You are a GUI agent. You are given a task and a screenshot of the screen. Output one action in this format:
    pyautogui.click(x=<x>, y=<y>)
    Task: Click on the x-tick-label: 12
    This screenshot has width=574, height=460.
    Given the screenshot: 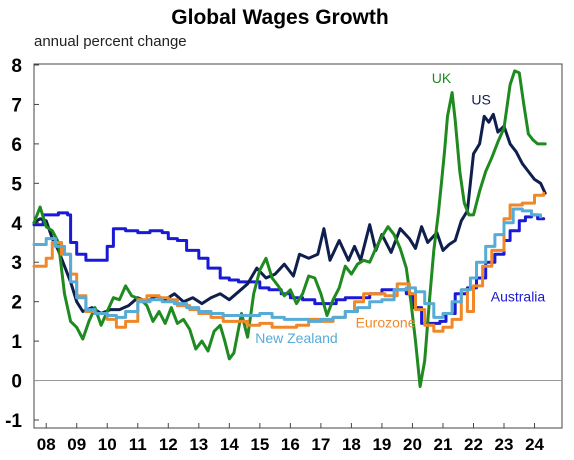 What is the action you would take?
    pyautogui.click(x=168, y=444)
    